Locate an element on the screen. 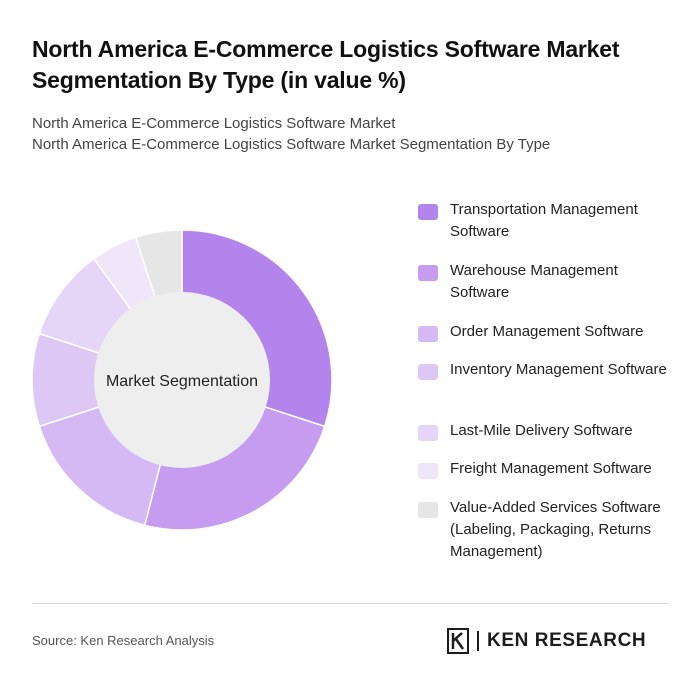 The height and width of the screenshot is (688, 700). brand-name: KEN RESEARCH is located at coordinates (561, 641).